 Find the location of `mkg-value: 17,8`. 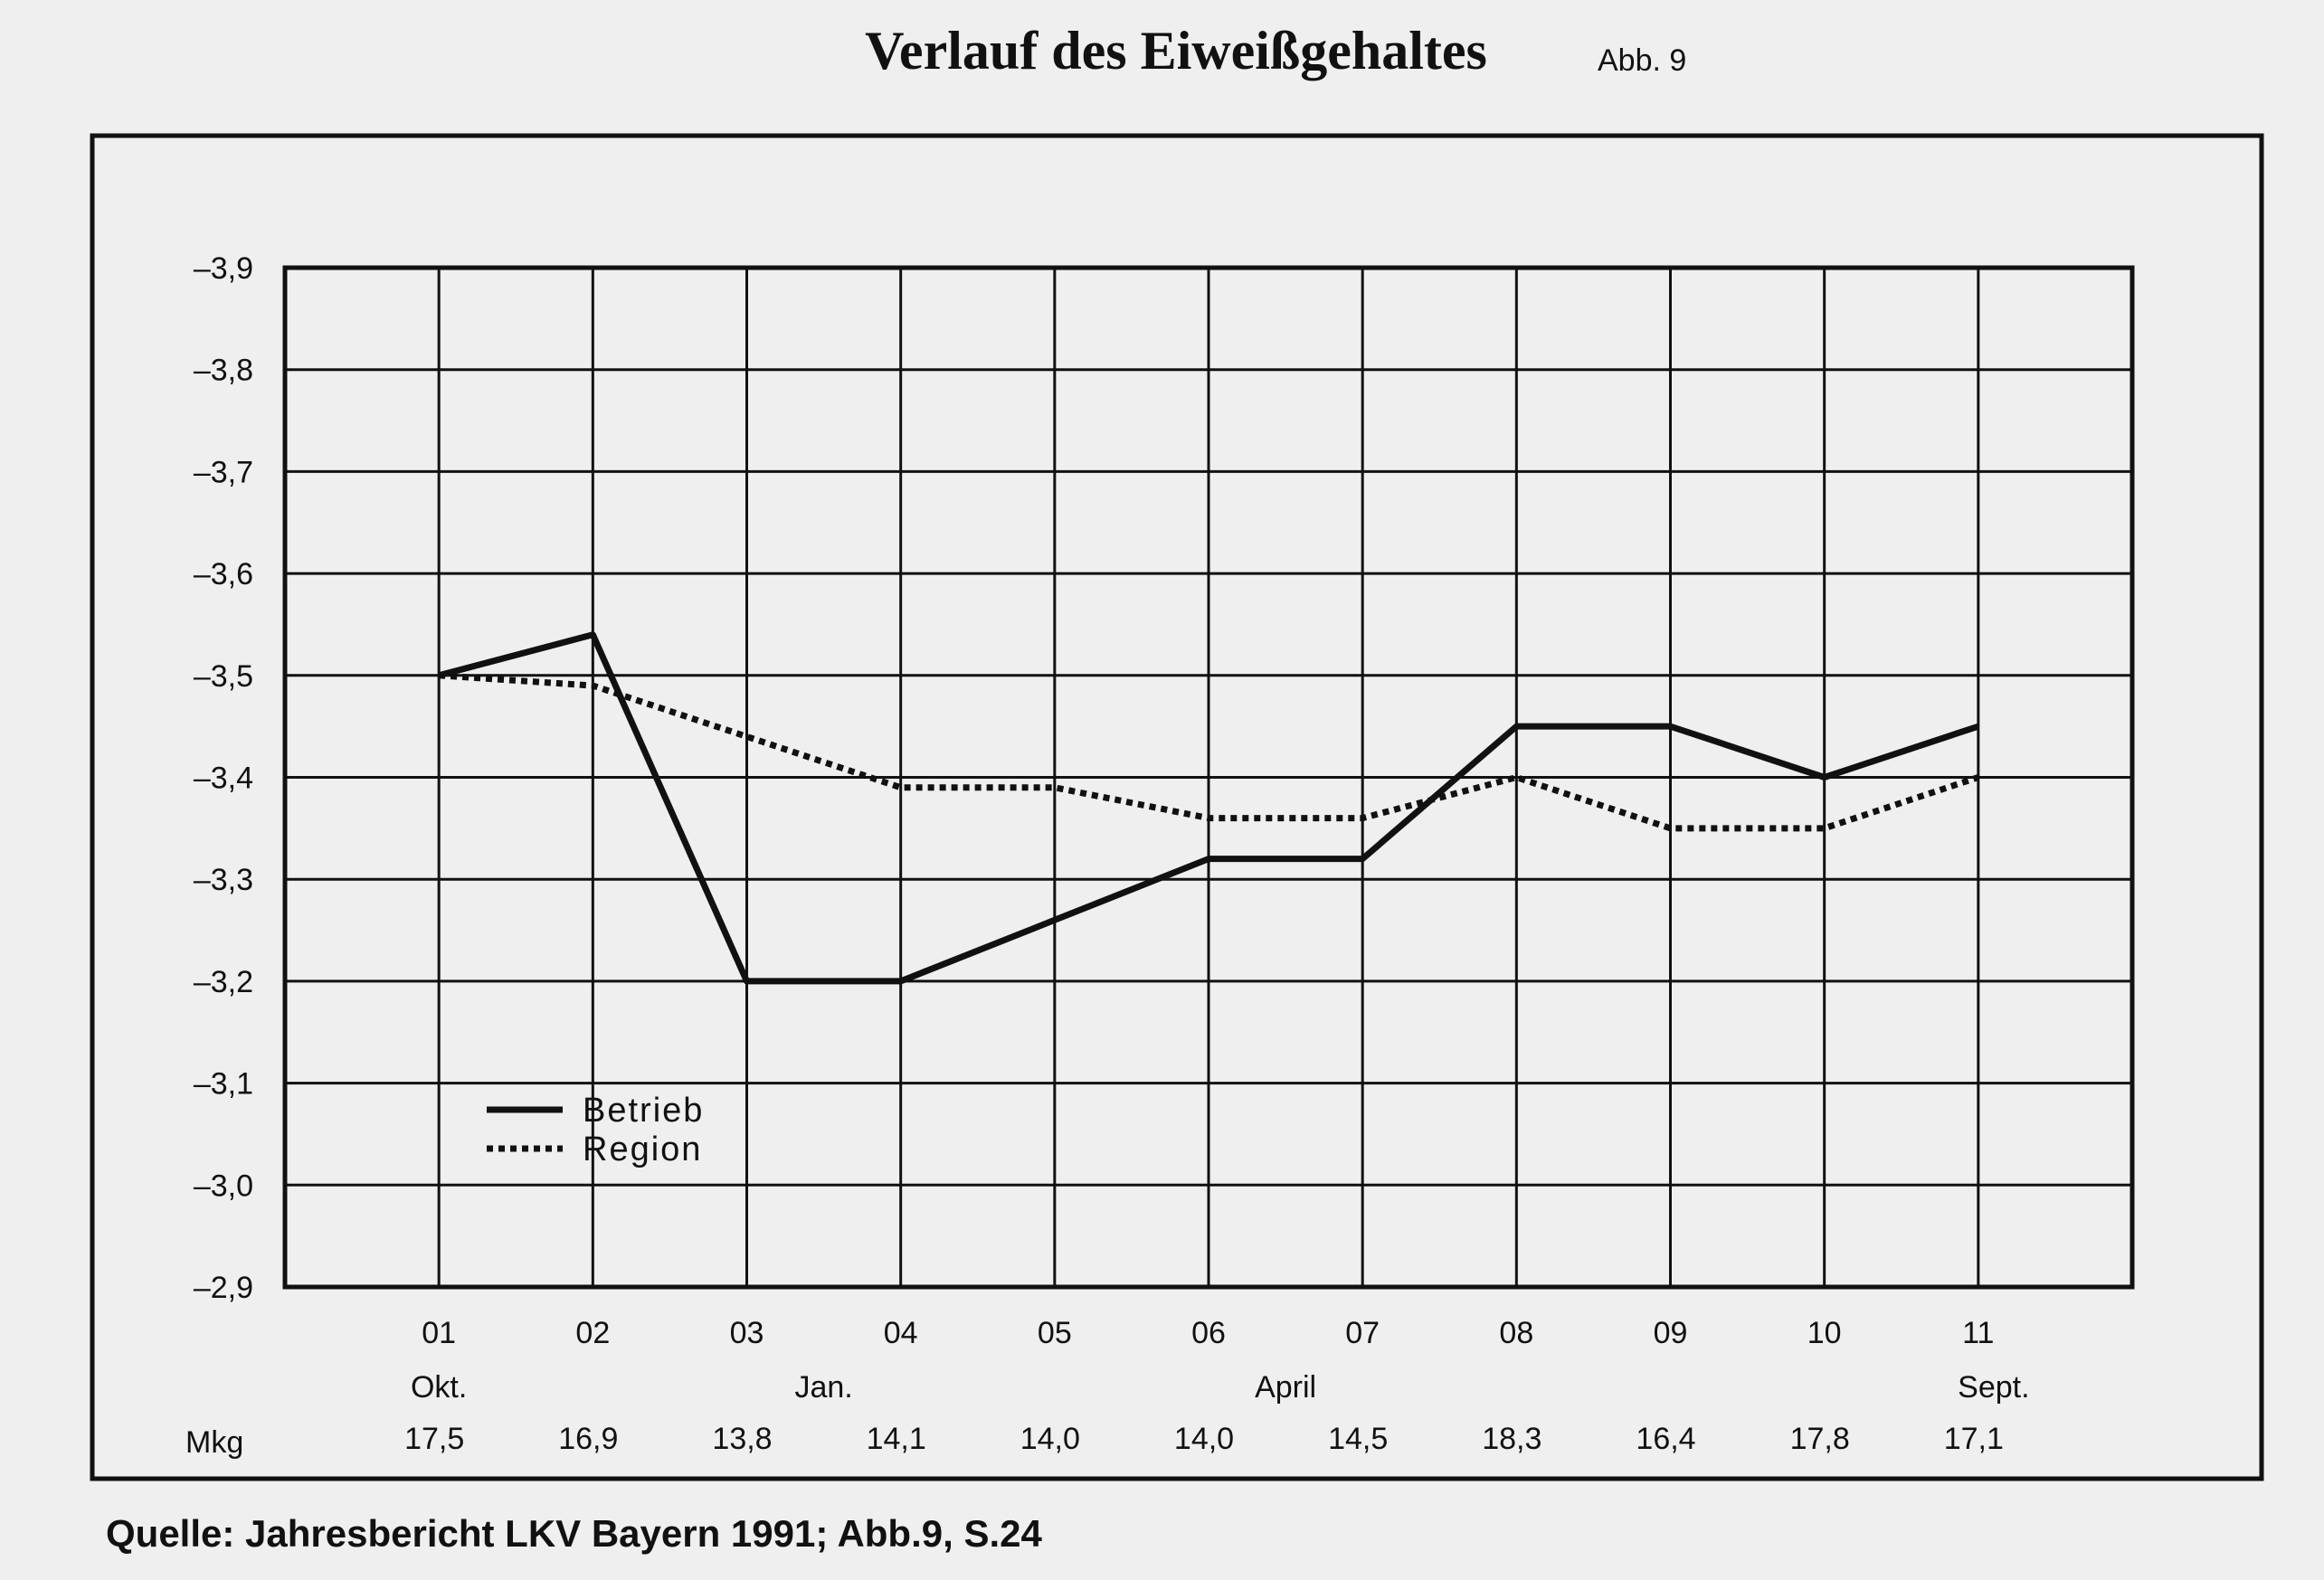

mkg-value: 17,8 is located at coordinates (1820, 1439).